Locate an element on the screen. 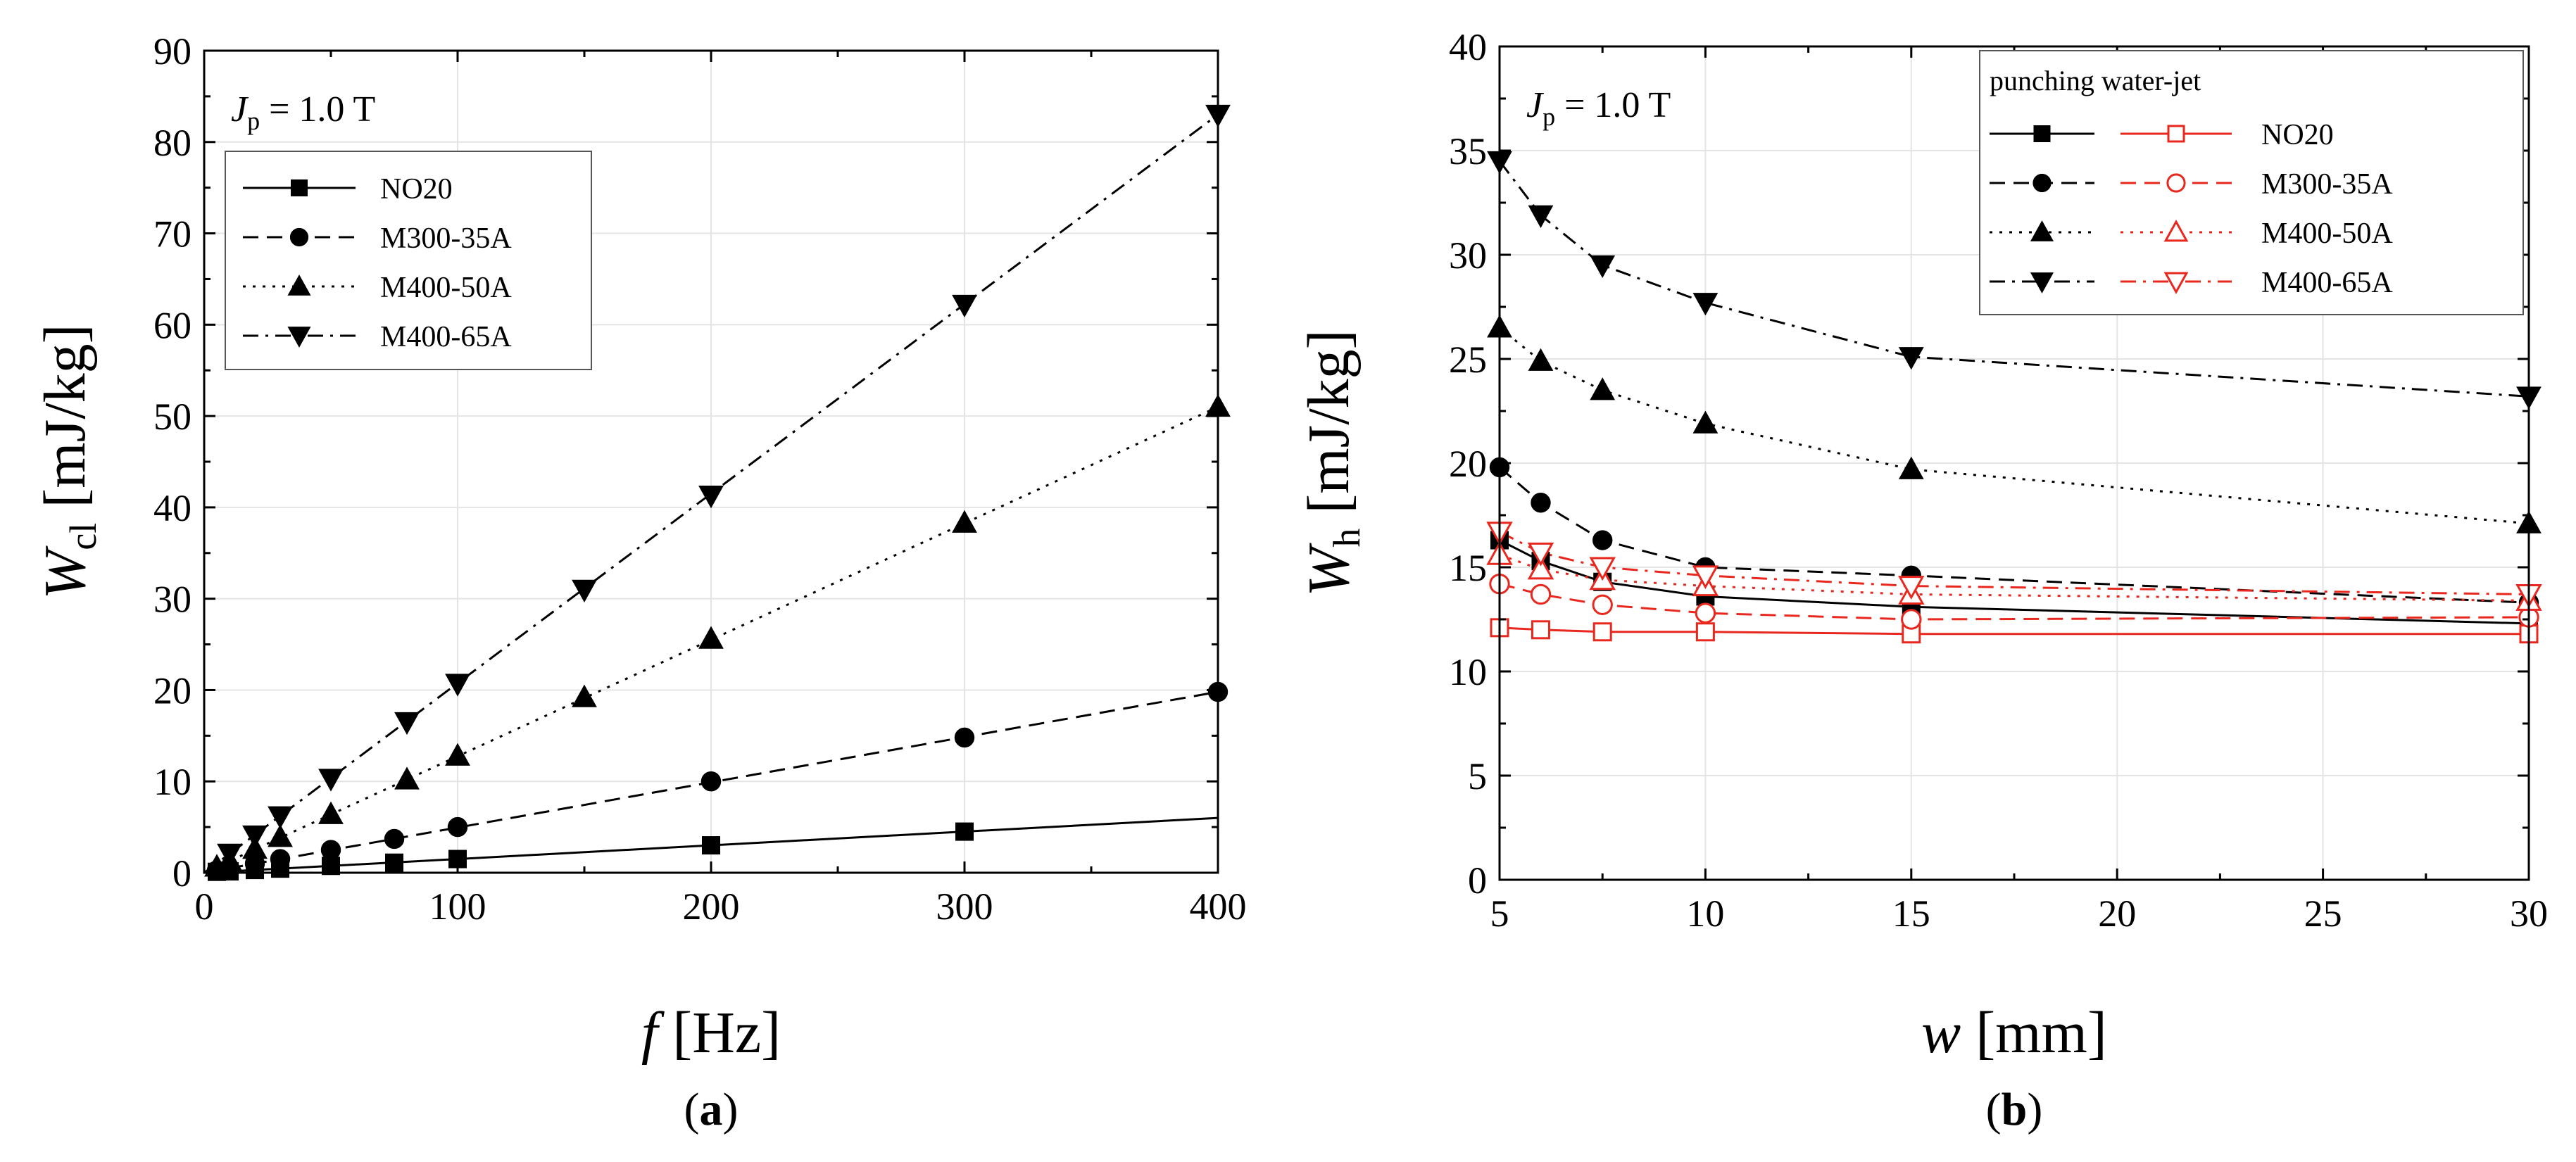 Image resolution: width=2576 pixels, height=1162 pixels. annotation-symbol: J is located at coordinates (240, 110).